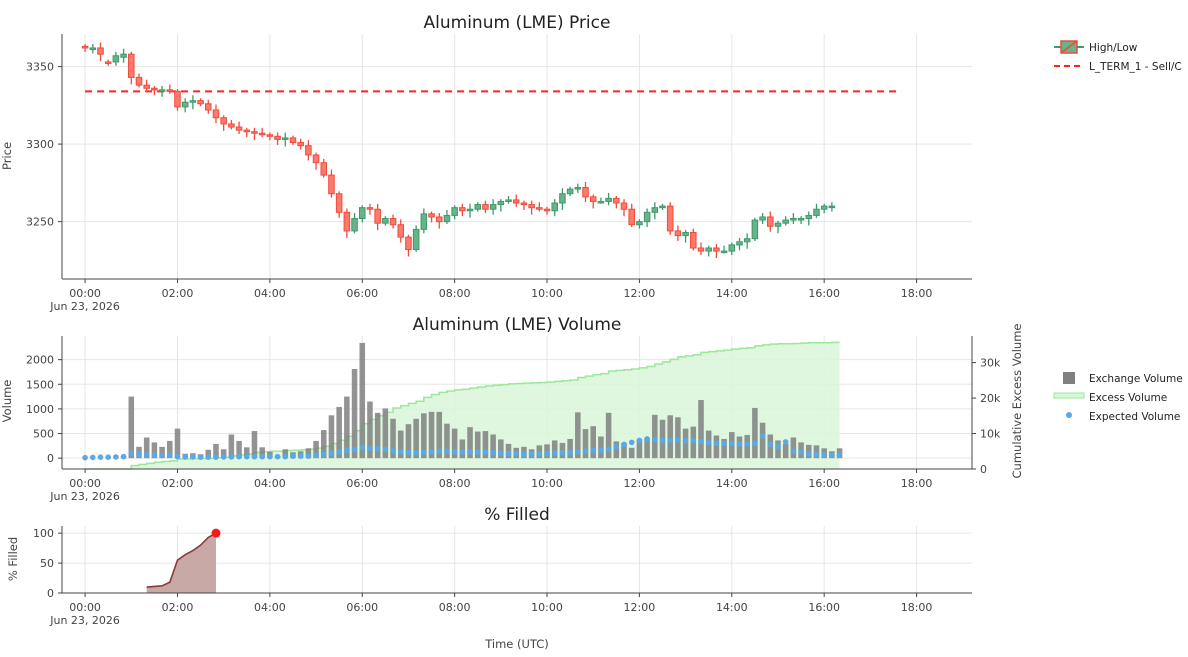  I want to click on y-tick-label: 0, so click(50, 593).